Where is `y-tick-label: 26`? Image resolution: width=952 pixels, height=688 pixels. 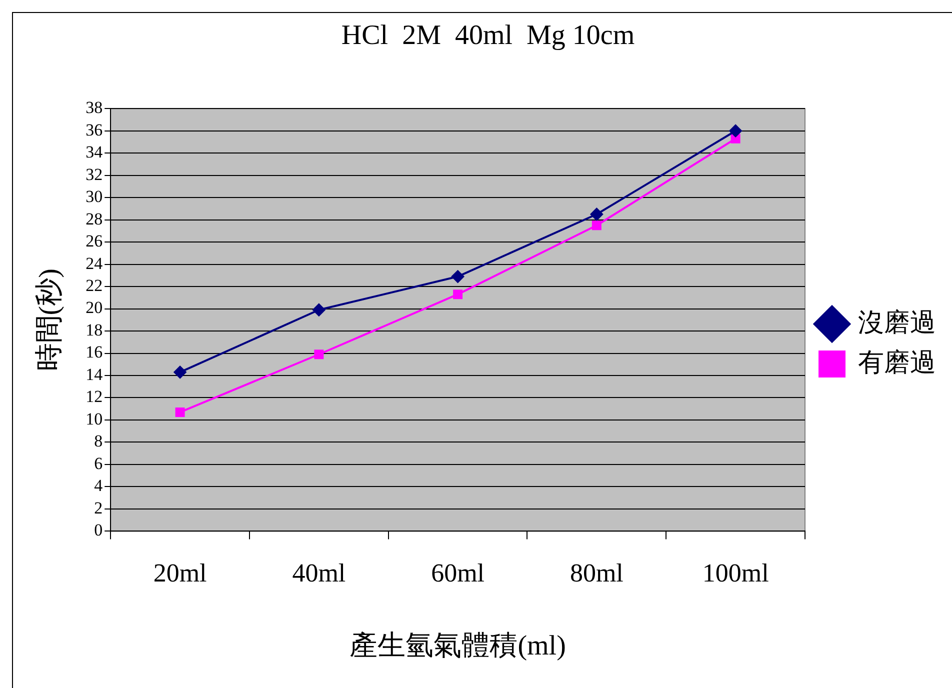 y-tick-label: 26 is located at coordinates (94, 241).